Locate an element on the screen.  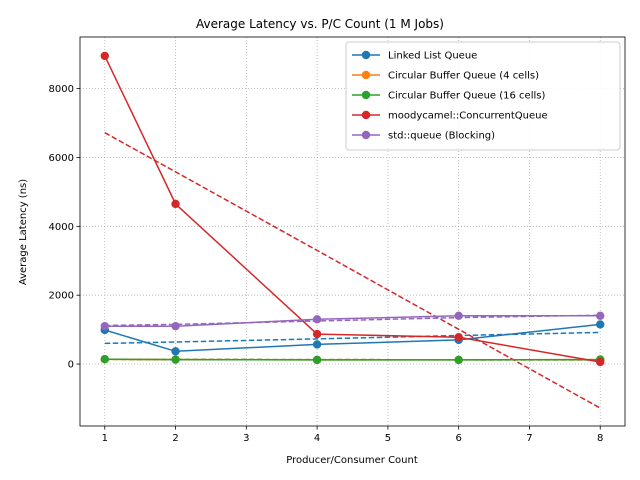
x-tick-label: 5 is located at coordinates (388, 438).